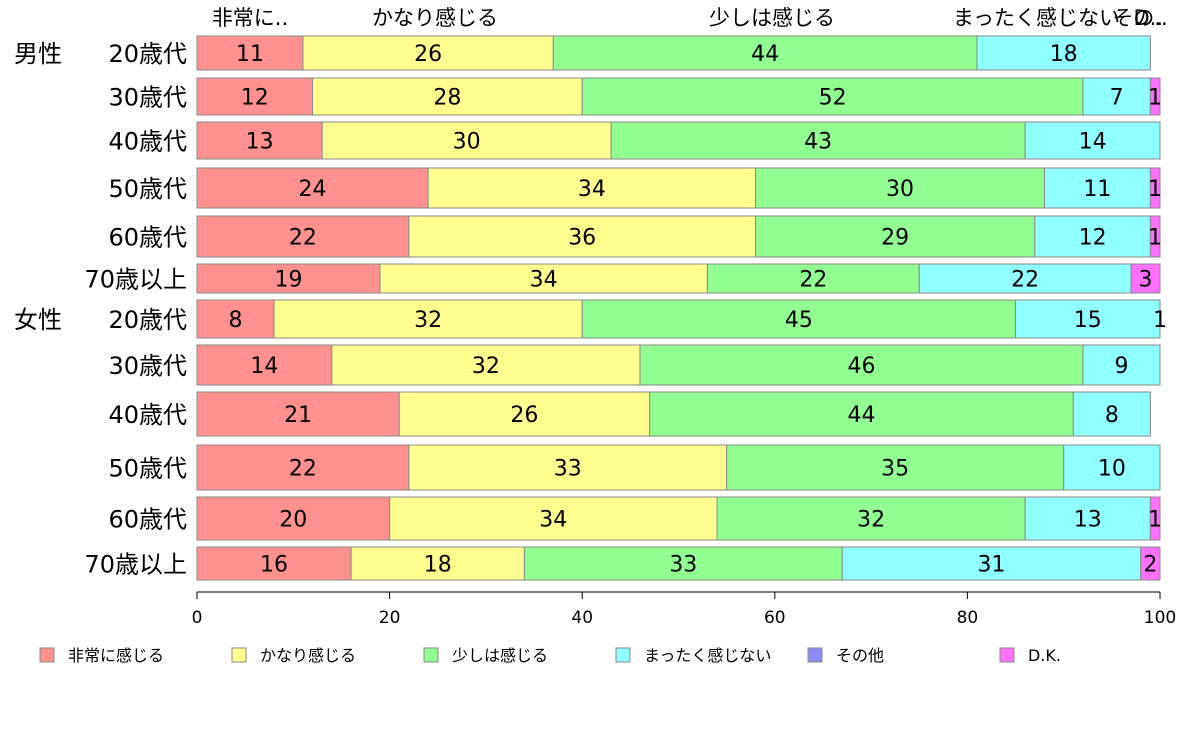 This screenshot has height=736, width=1188. I want to click on column-header-label: まったく感じない, so click(1036, 18).